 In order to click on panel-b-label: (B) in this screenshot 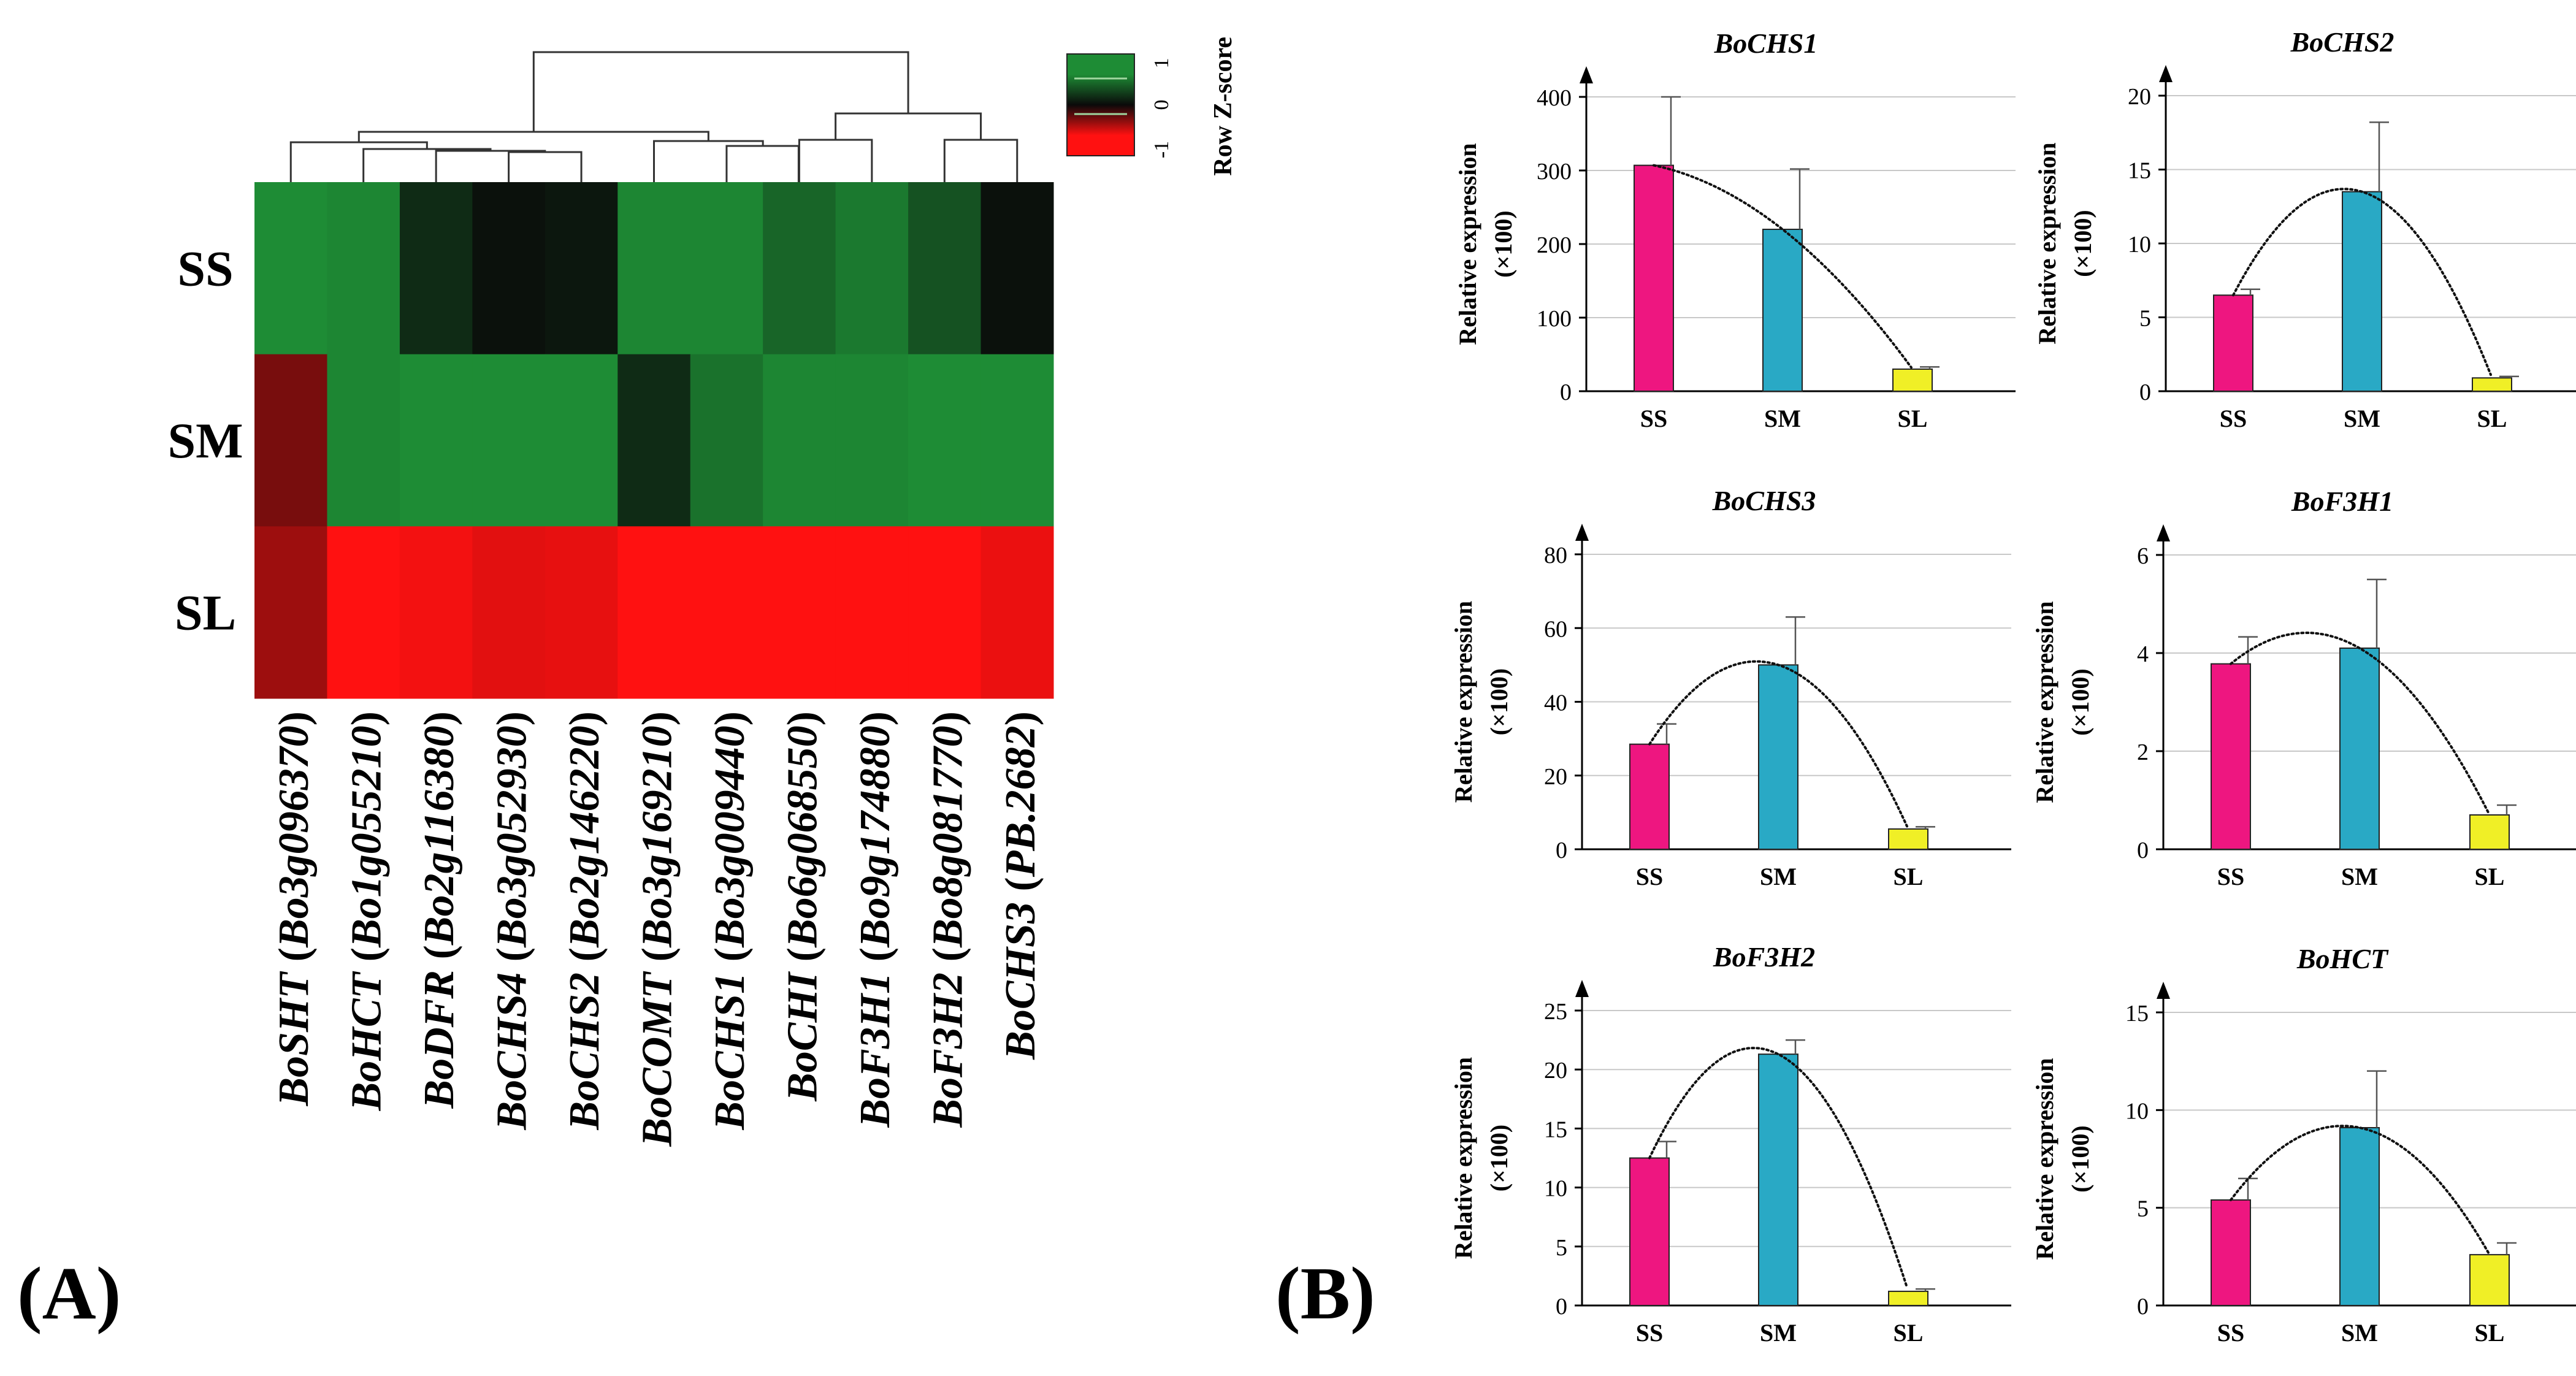, I will do `click(1325, 1293)`.